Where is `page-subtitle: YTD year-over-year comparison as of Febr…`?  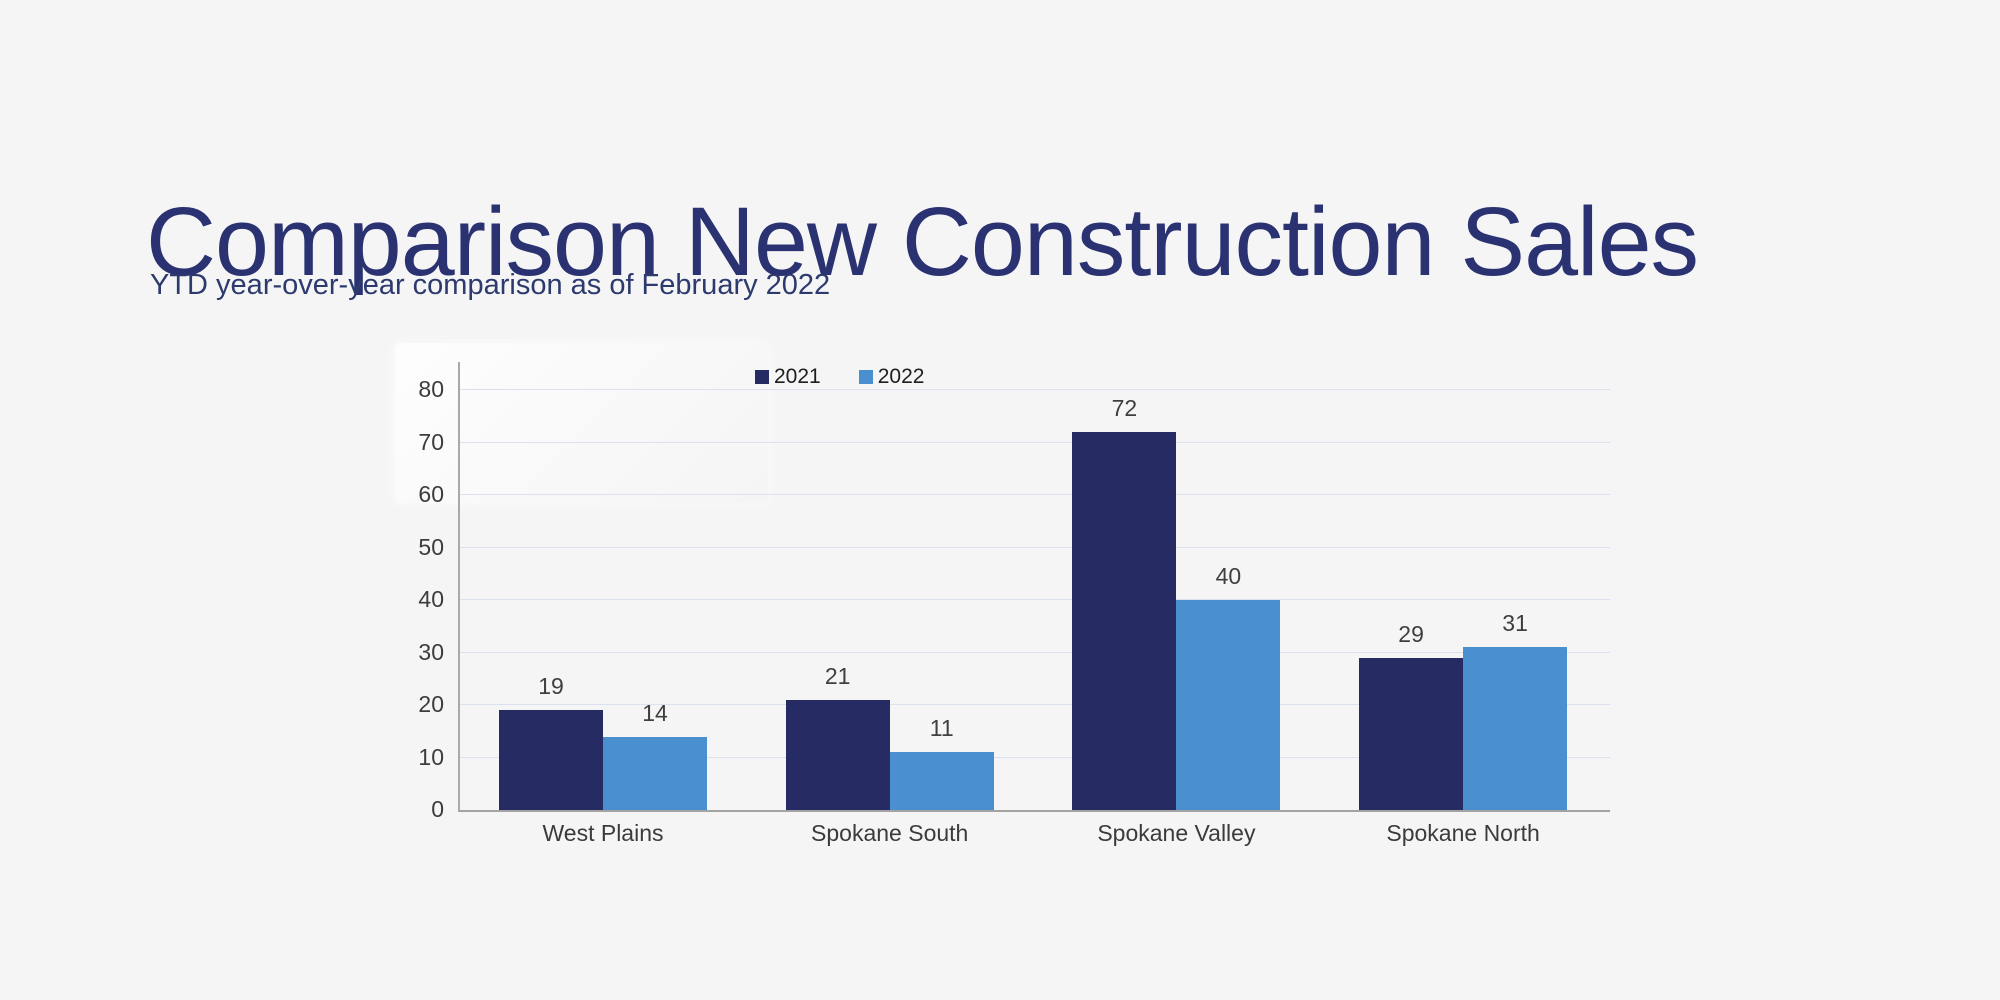 page-subtitle: YTD year-over-year comparison as of Febr… is located at coordinates (490, 285).